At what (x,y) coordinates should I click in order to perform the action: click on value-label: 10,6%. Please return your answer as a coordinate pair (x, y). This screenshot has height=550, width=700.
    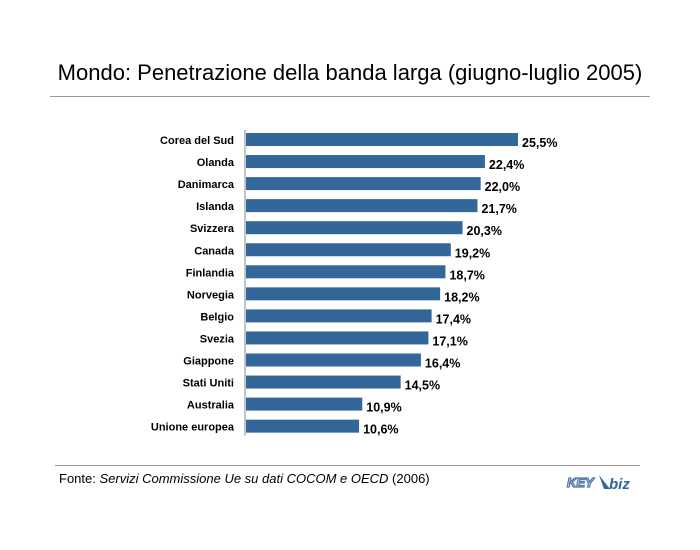
    Looking at the image, I should click on (380, 430).